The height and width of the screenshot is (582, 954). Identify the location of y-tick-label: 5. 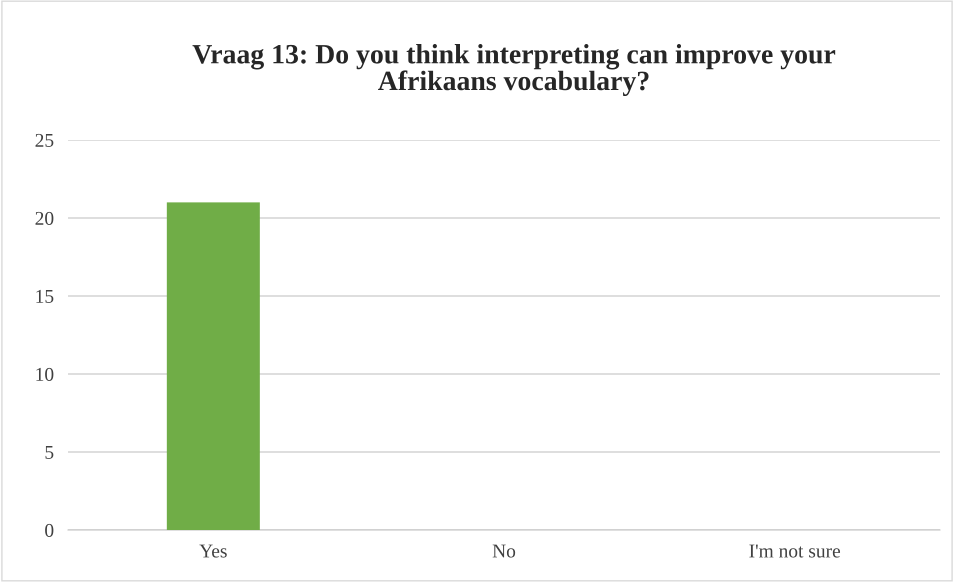
(50, 452).